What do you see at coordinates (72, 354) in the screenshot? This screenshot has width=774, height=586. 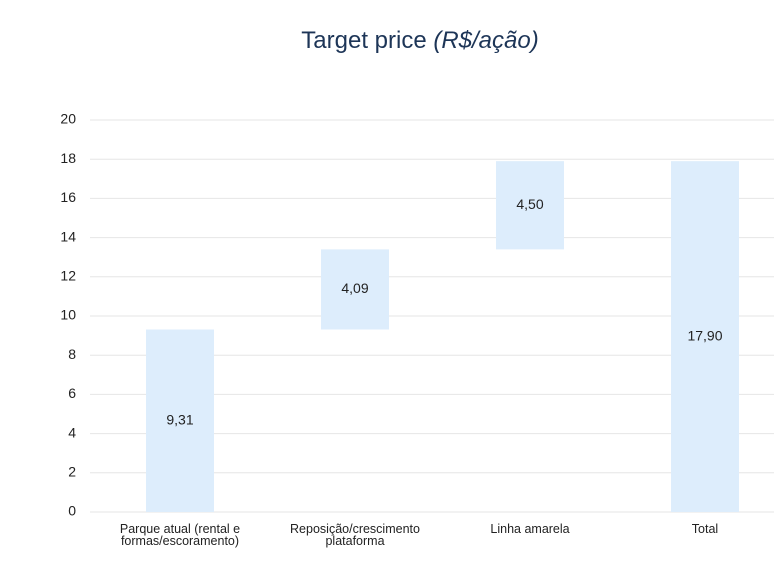 I see `y-tick-label: 8` at bounding box center [72, 354].